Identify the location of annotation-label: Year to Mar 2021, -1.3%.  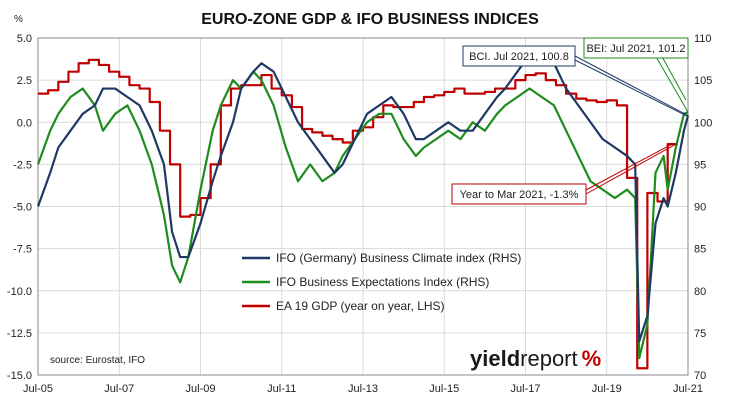
(519, 195).